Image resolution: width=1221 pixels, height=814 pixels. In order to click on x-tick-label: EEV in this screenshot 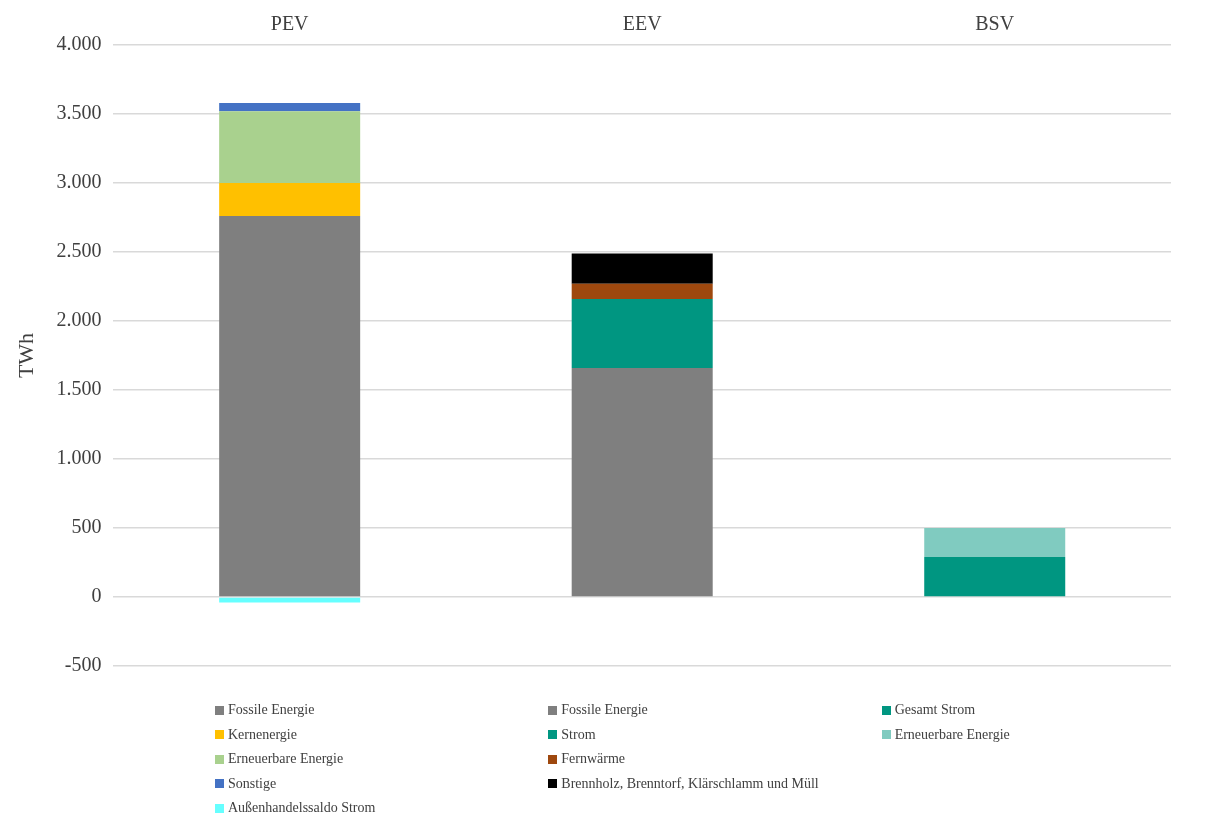, I will do `click(642, 23)`.